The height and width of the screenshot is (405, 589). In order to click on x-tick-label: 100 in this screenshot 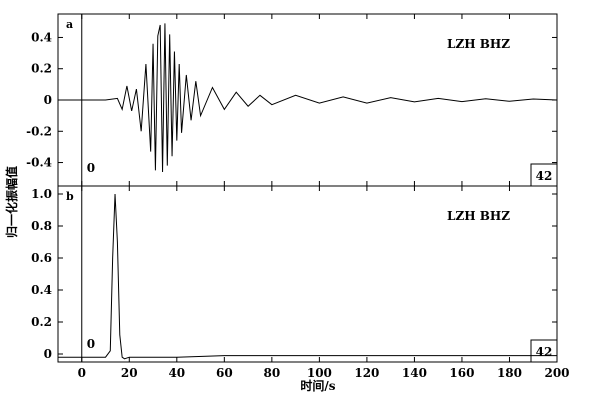, I will do `click(319, 373)`.